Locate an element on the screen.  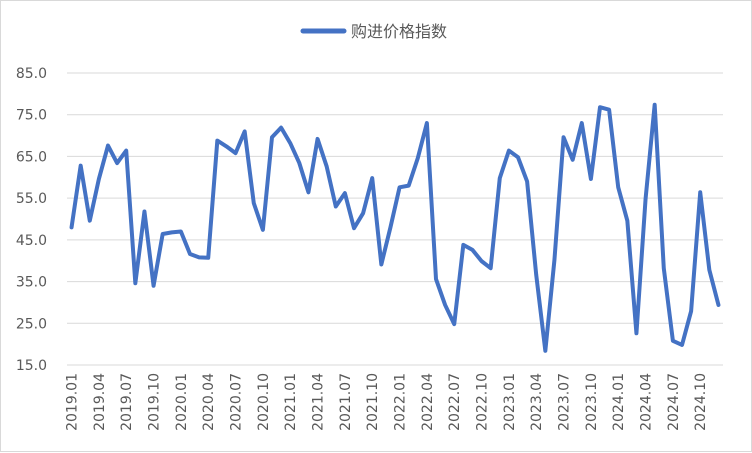
y-tick-label: 85.0 is located at coordinates (31, 74).